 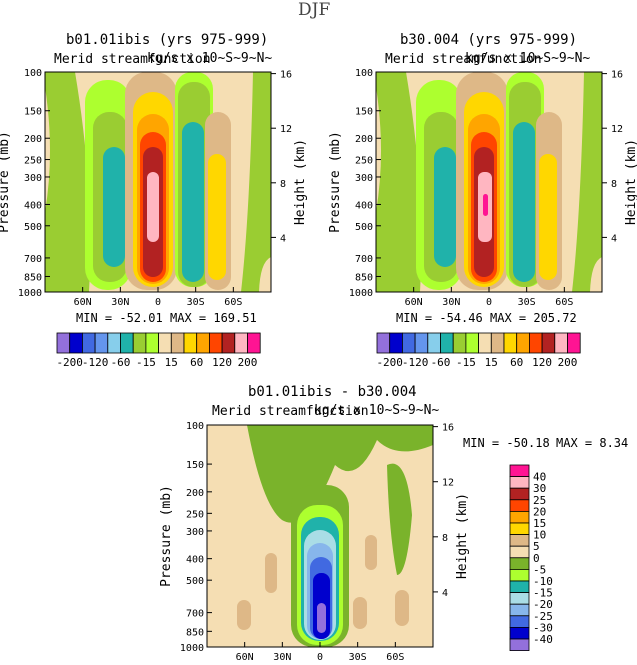 I want to click on panel1-colorbar-label: 200, so click(x=248, y=362).